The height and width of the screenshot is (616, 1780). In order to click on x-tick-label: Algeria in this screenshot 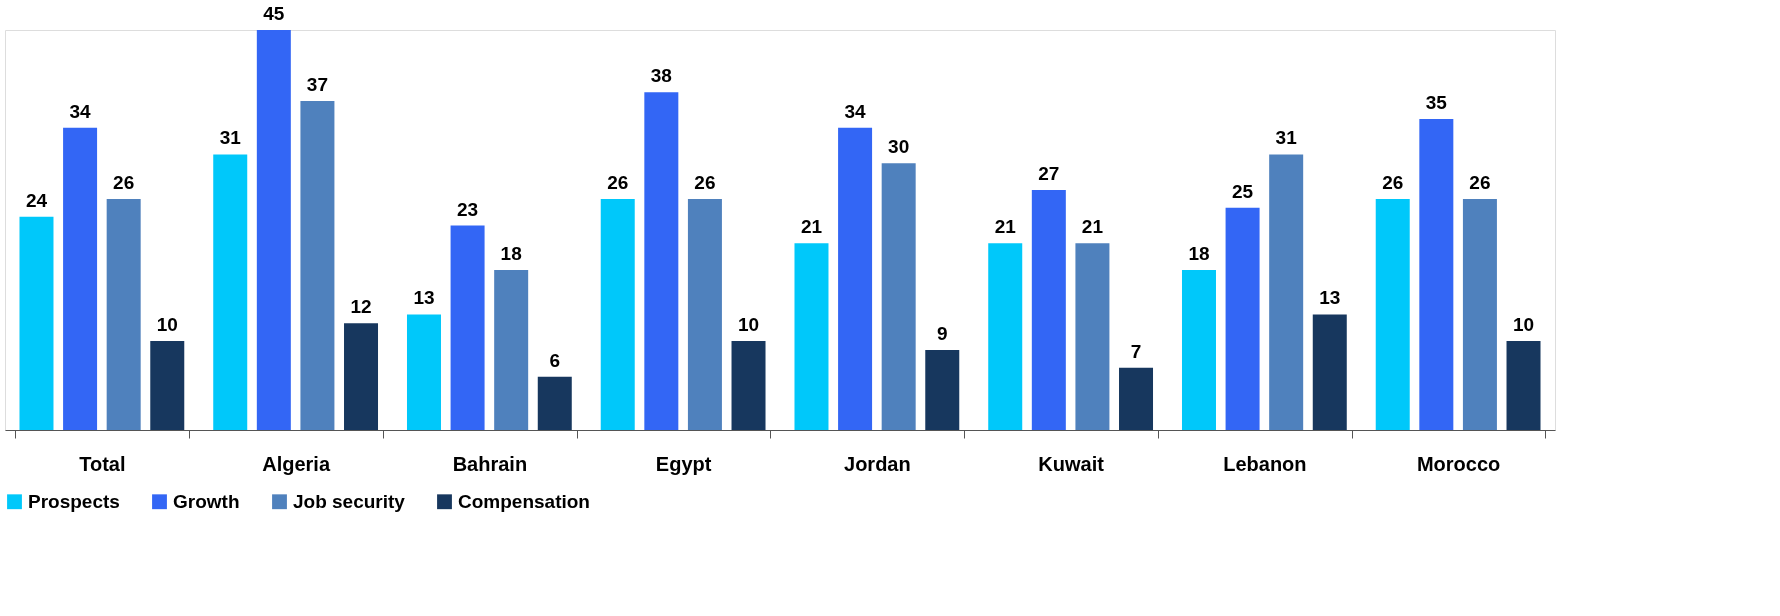, I will do `click(296, 463)`.